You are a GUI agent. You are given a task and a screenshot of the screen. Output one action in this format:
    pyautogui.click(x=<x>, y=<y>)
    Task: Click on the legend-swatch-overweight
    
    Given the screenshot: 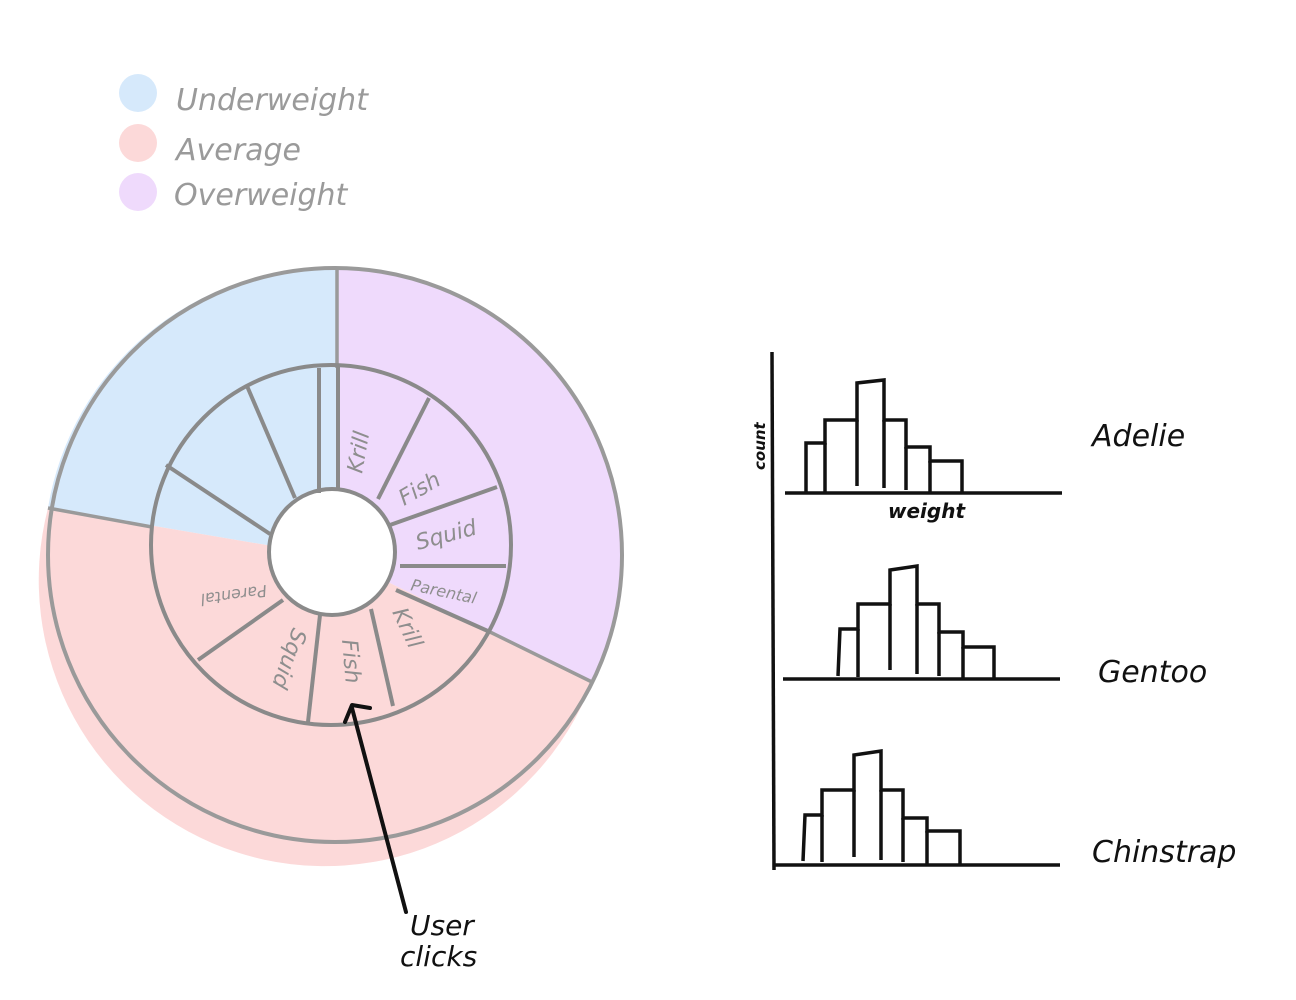 What is the action you would take?
    pyautogui.click(x=138, y=192)
    